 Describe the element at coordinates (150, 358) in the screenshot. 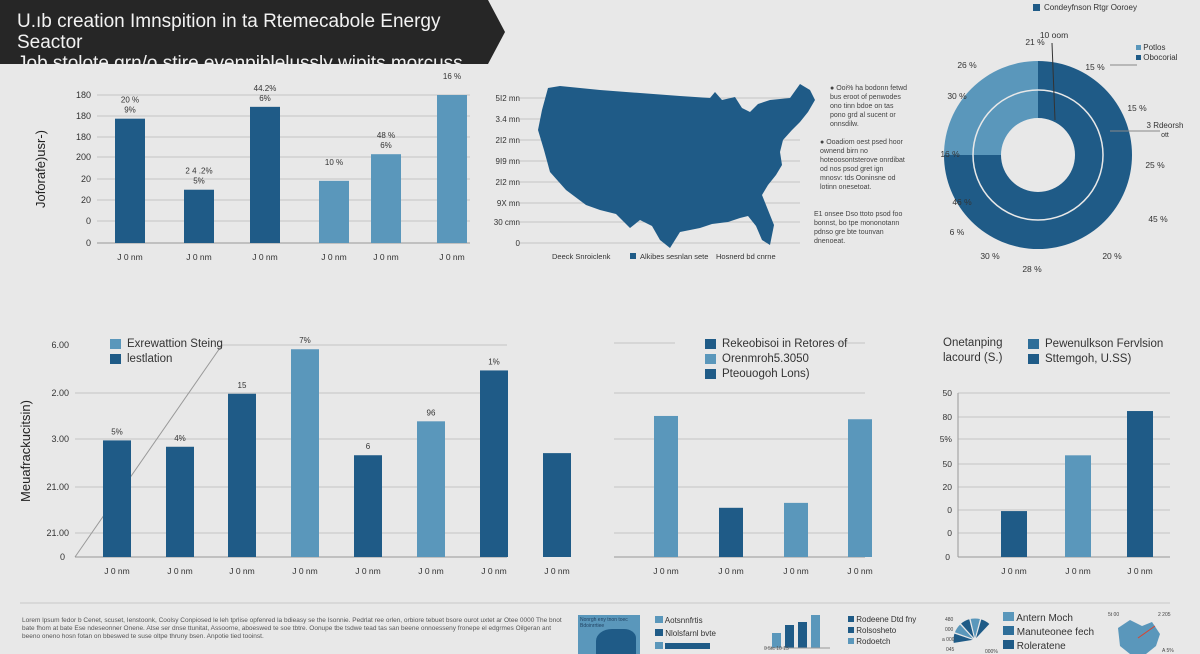

I see `legend-label: lestlation` at that location.